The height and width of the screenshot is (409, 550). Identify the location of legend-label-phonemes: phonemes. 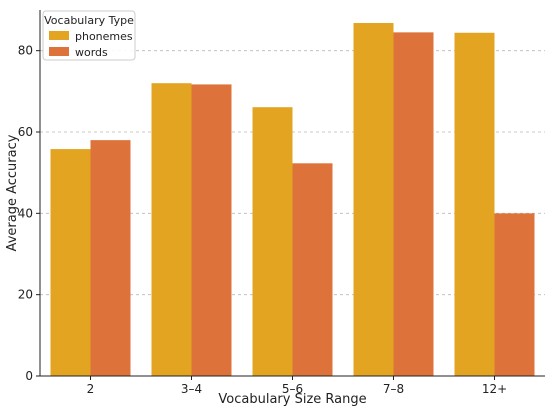
(104, 36).